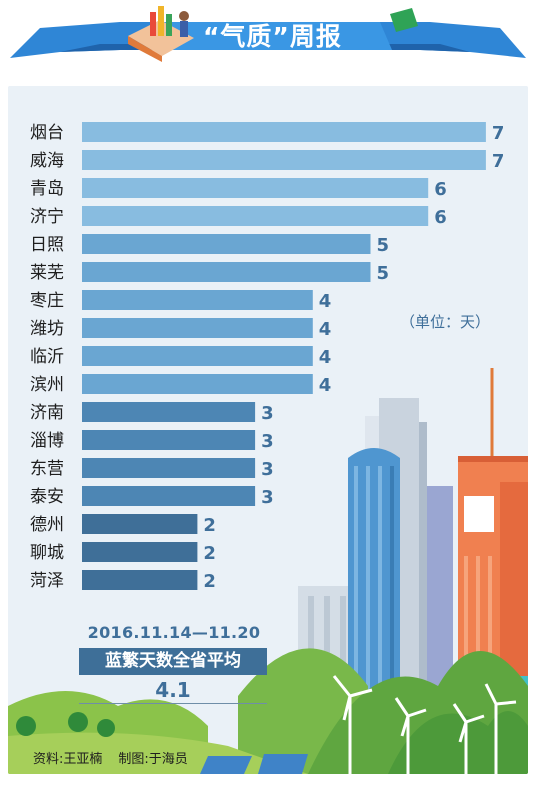 The image size is (536, 793). Describe the element at coordinates (47, 553) in the screenshot. I see `category-label: 聊城` at that location.